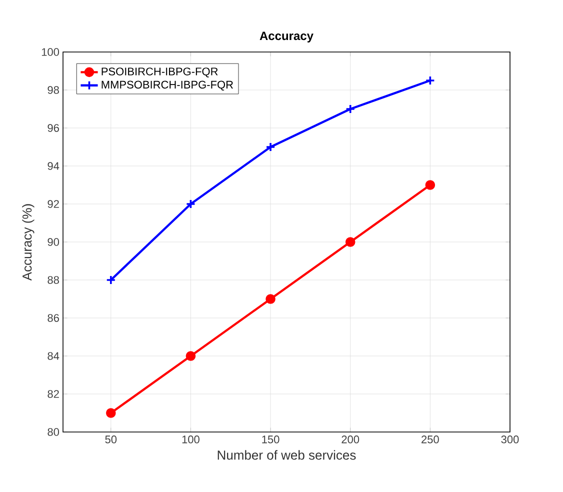 The height and width of the screenshot is (492, 563). Describe the element at coordinates (53, 90) in the screenshot. I see `y-tick-label: 98` at that location.